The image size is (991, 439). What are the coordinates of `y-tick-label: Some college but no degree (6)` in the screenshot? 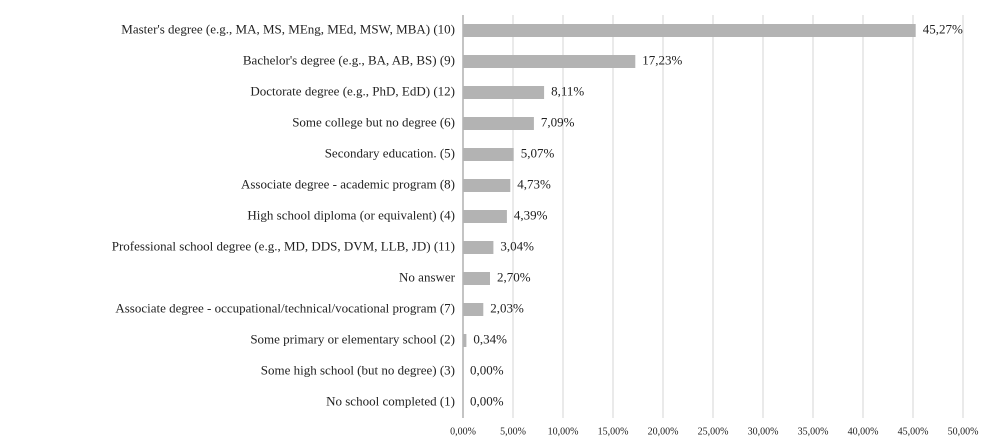 It's located at (373, 121).